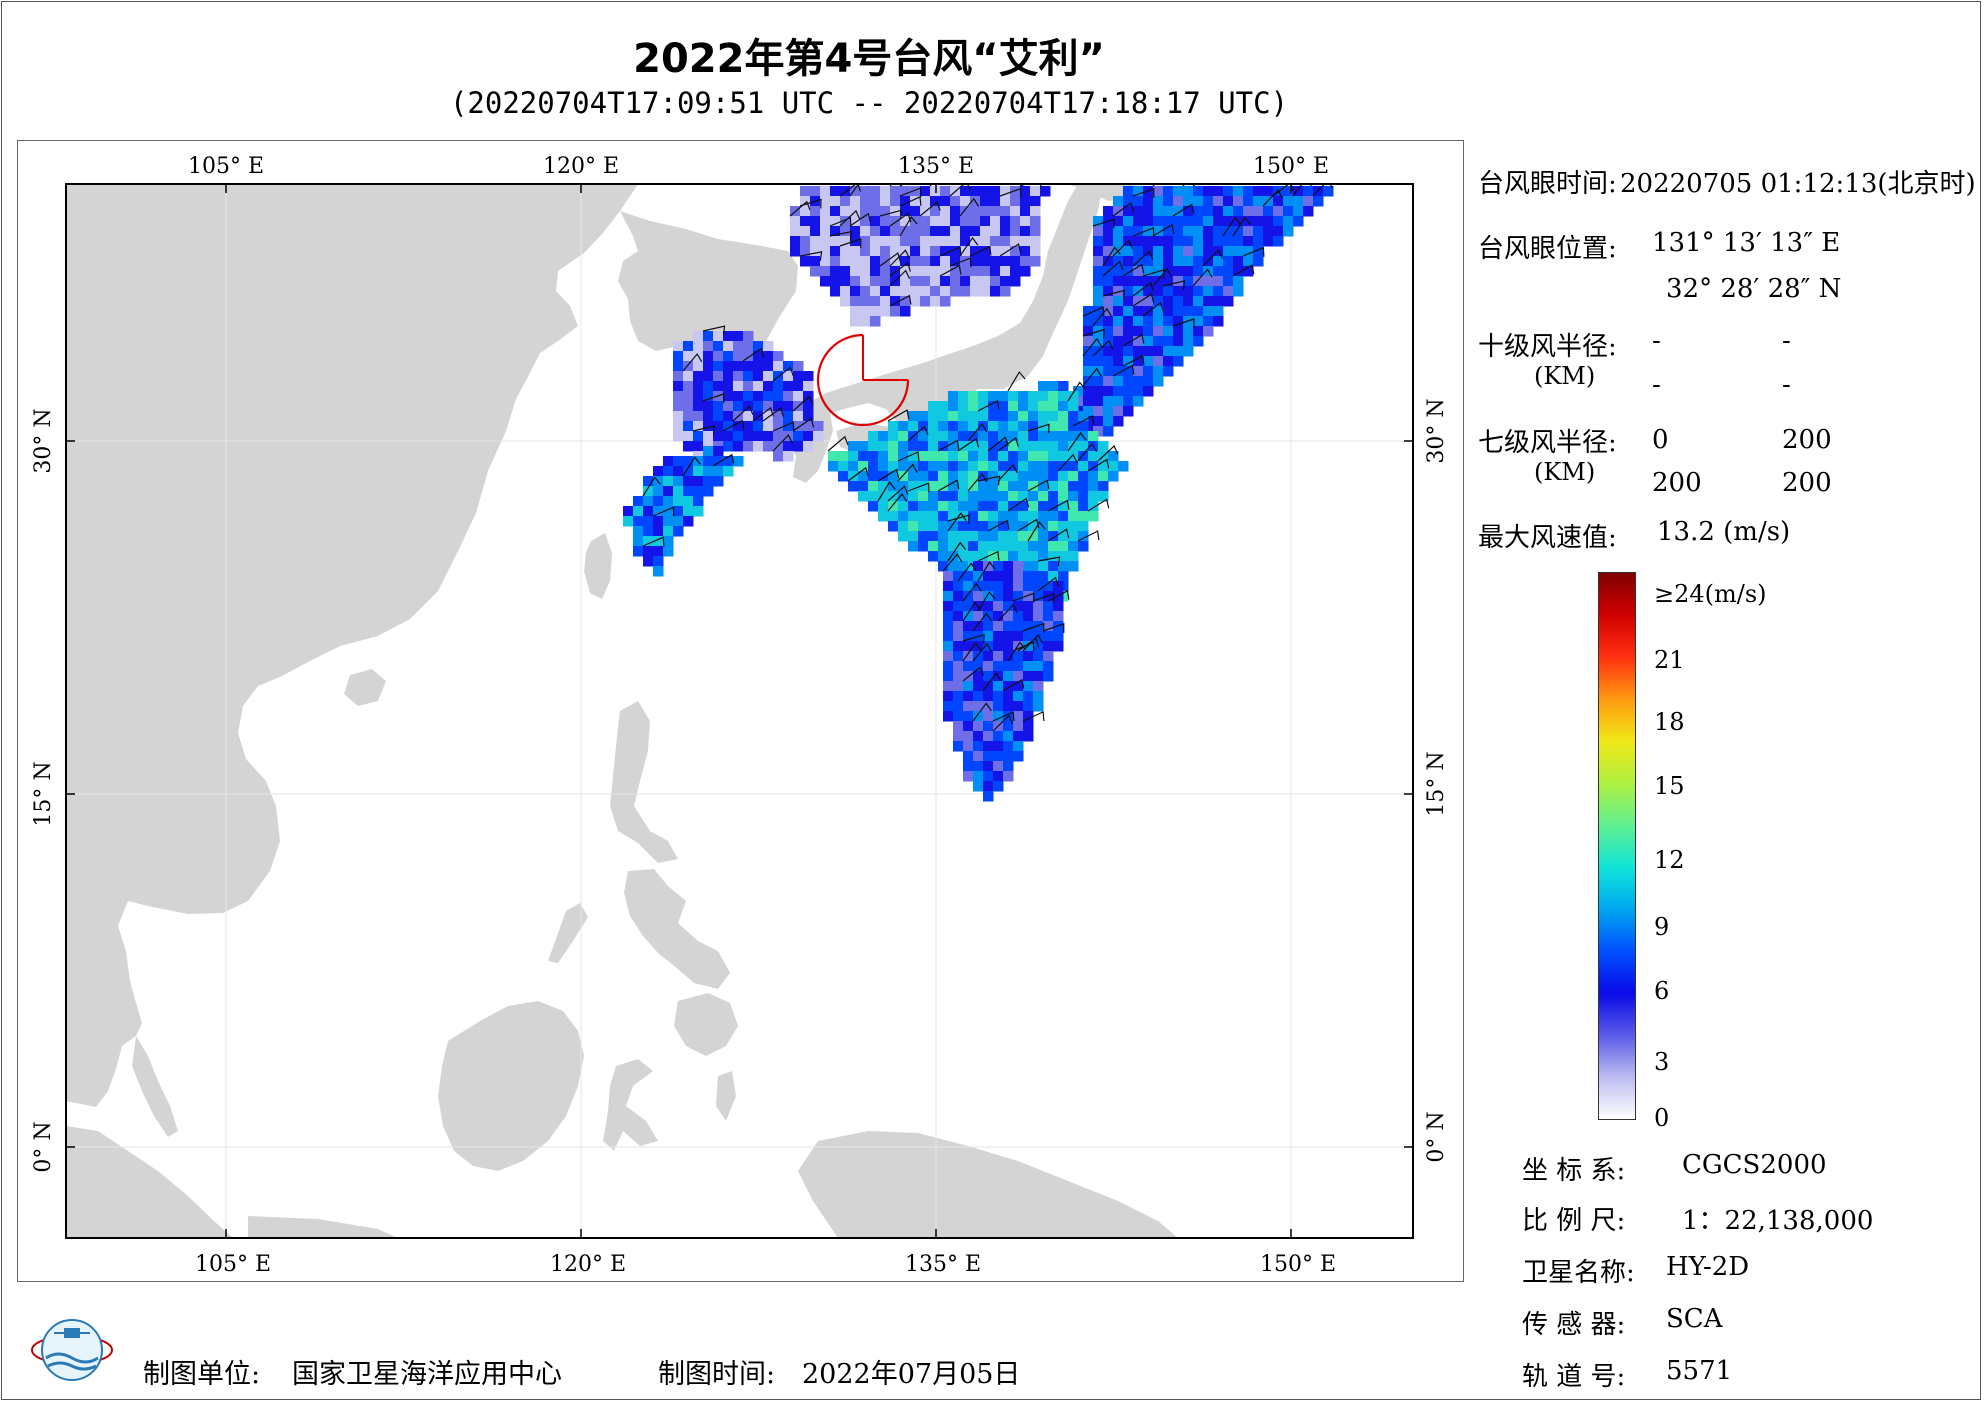 This screenshot has width=1984, height=1403. What do you see at coordinates (202, 1374) in the screenshot?
I see `org-label: 制图单位:` at bounding box center [202, 1374].